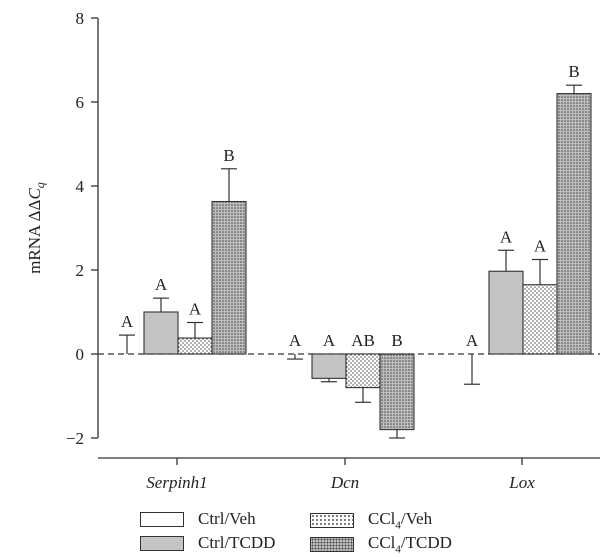 This screenshot has height=557, width=602. What do you see at coordinates (344, 482) in the screenshot?
I see `x-tick-label: Dcn` at bounding box center [344, 482].